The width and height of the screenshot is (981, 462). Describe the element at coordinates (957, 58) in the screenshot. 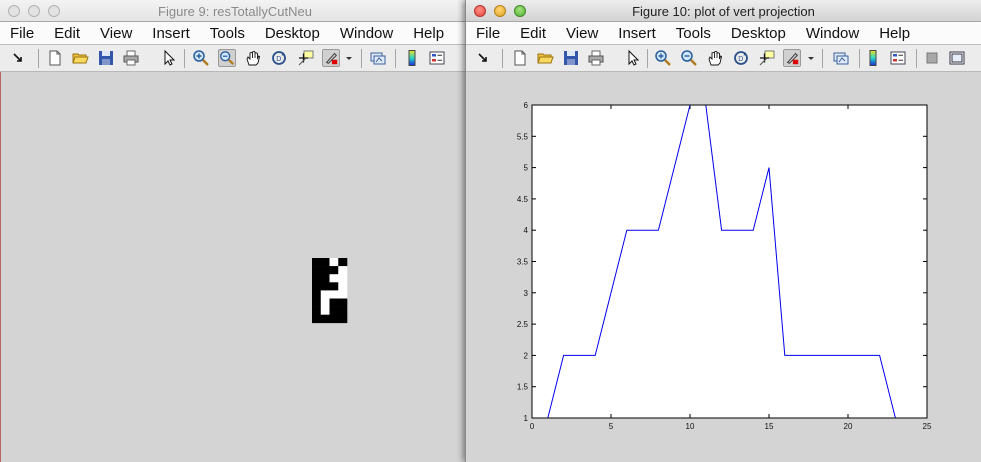

I see `show-plot-tools-icon` at that location.